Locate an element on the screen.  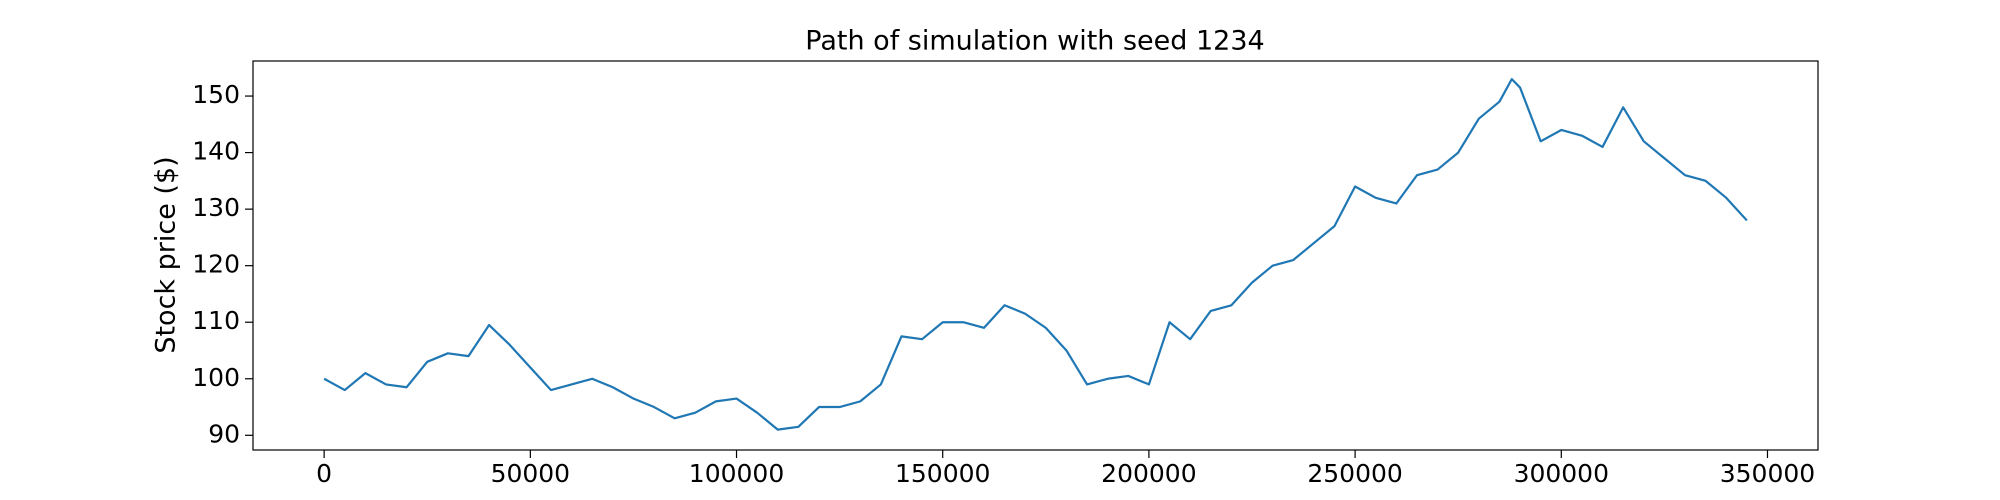
x-tick-label: 250000 is located at coordinates (1354, 473).